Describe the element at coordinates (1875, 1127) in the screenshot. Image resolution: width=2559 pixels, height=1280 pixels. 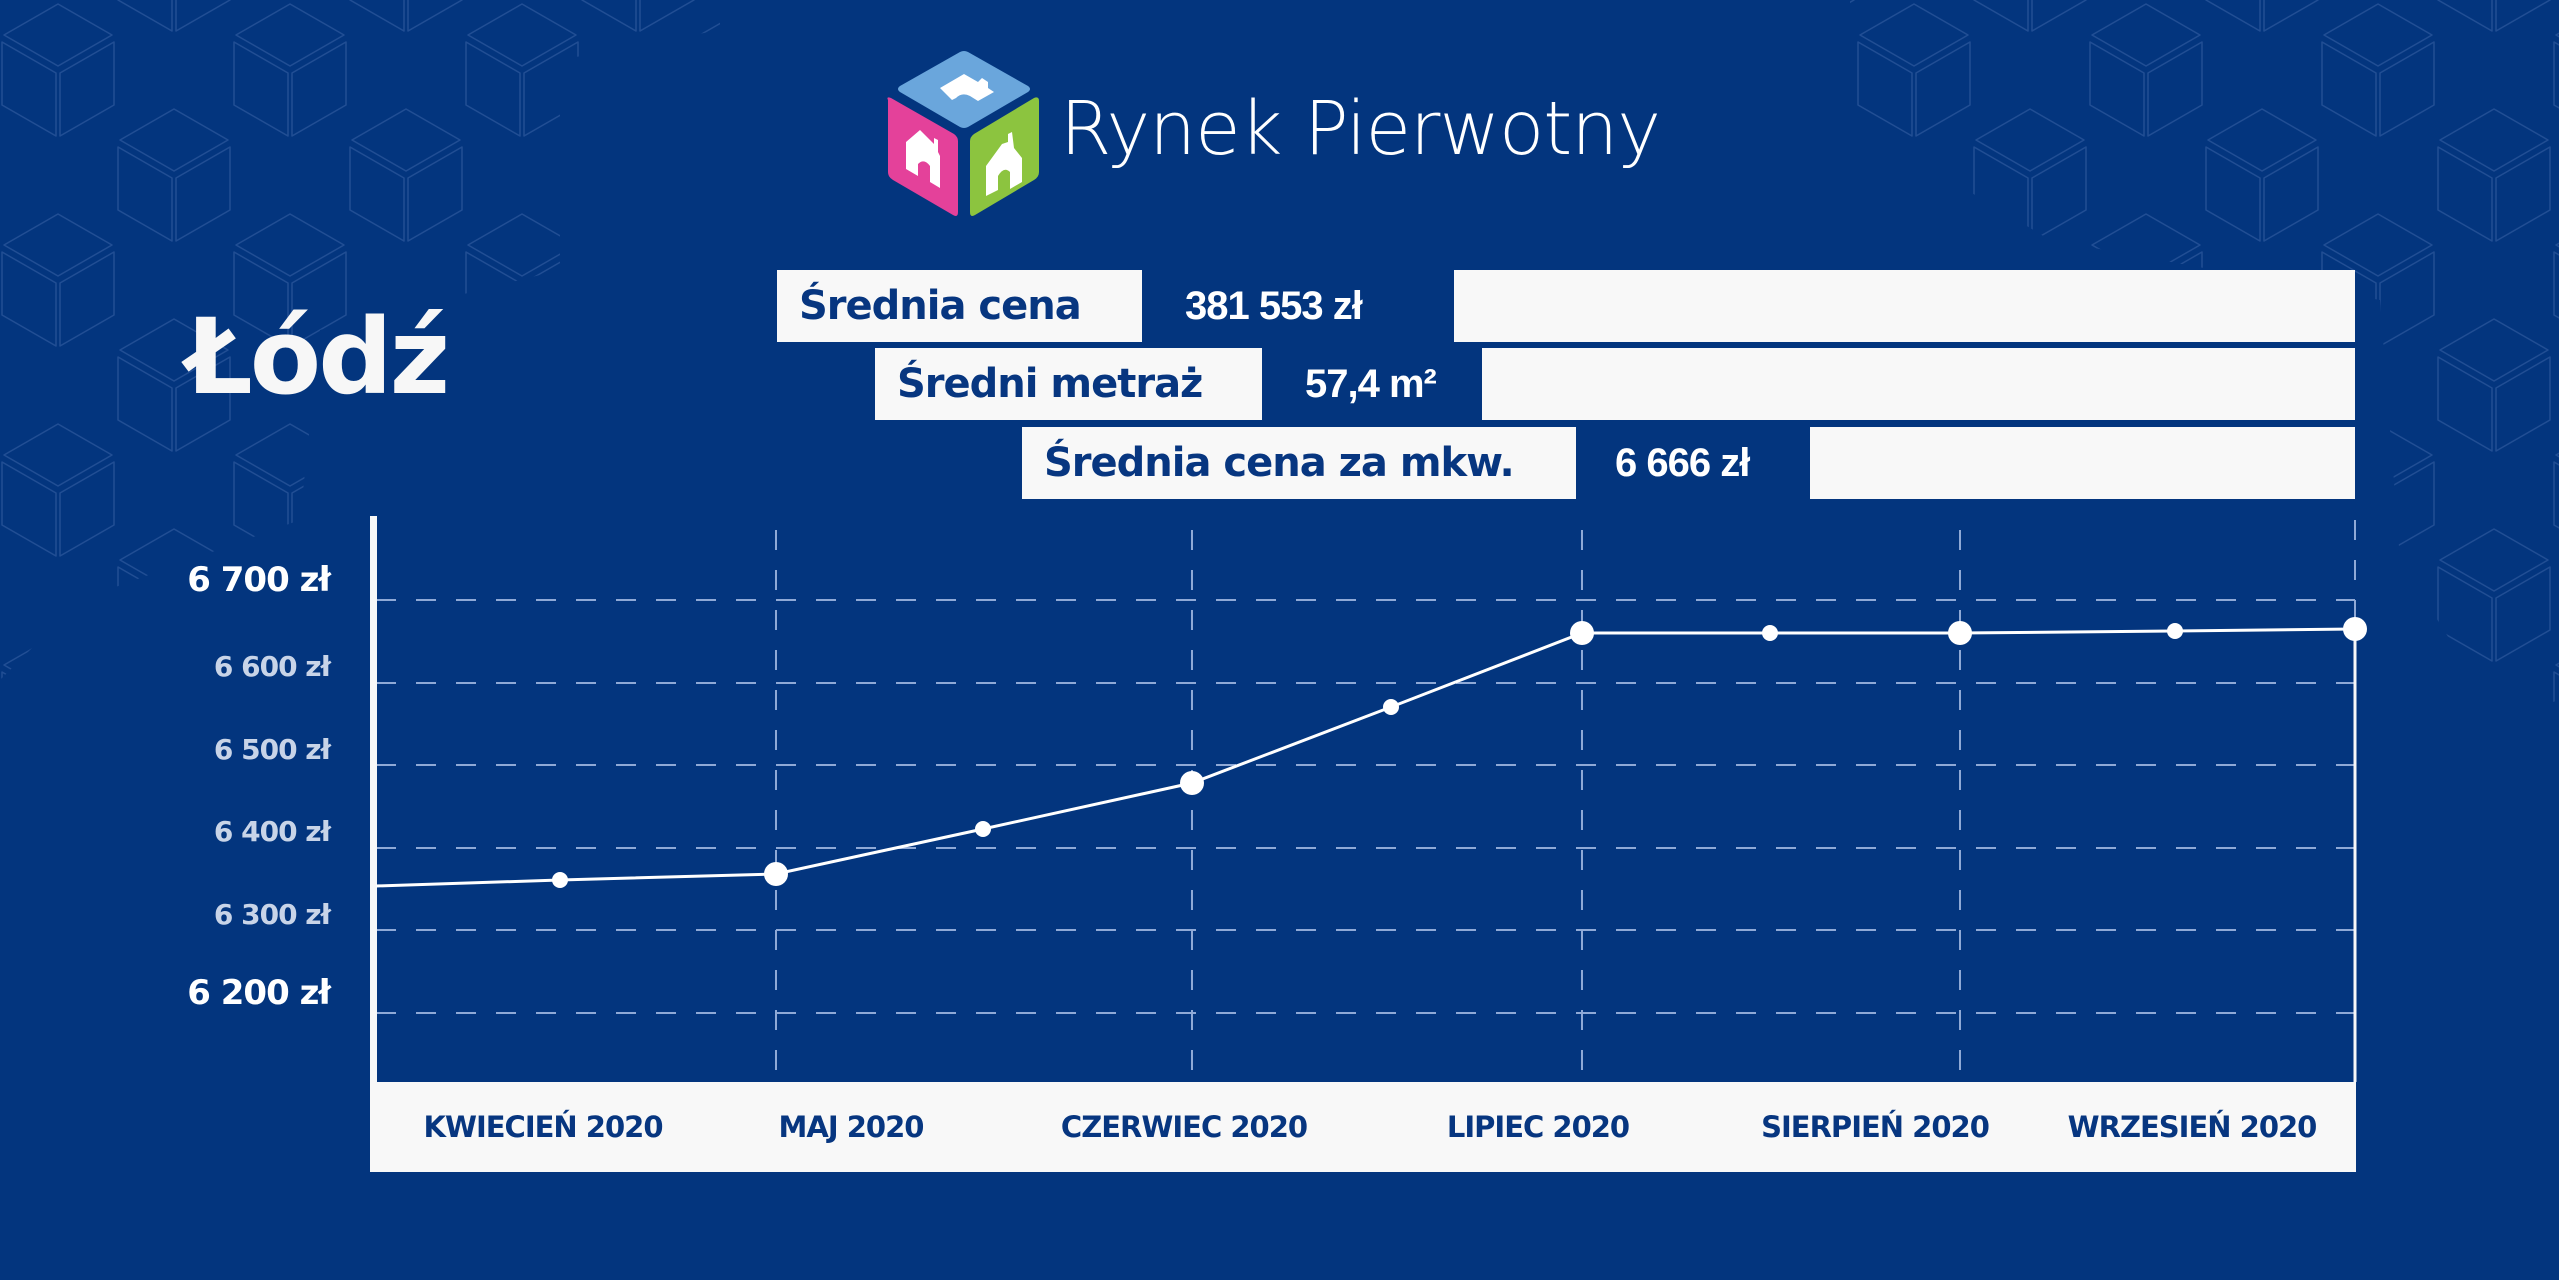
I see `x-label: SIERPIEŃ 2020` at that location.